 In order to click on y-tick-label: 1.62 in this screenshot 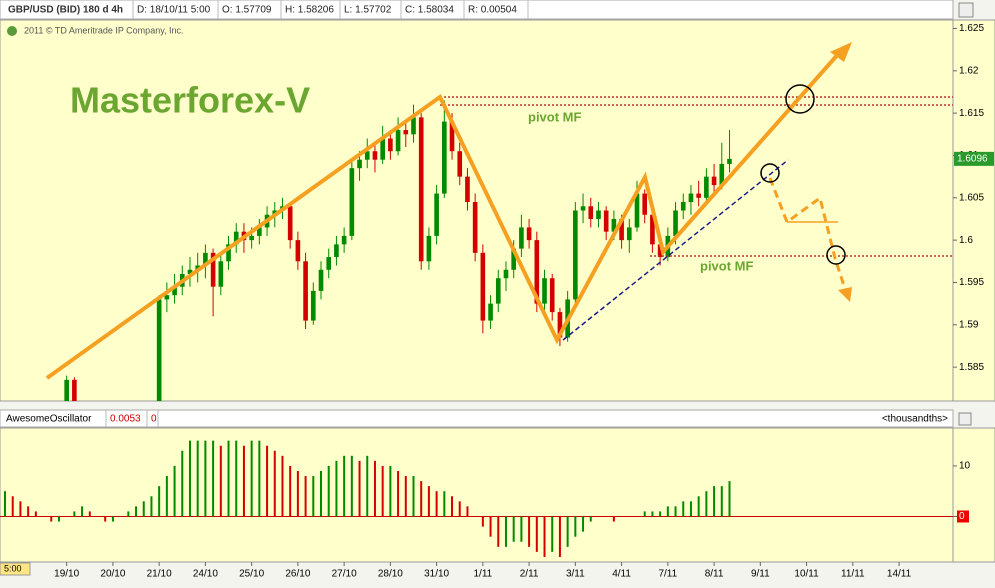, I will do `click(969, 70)`.